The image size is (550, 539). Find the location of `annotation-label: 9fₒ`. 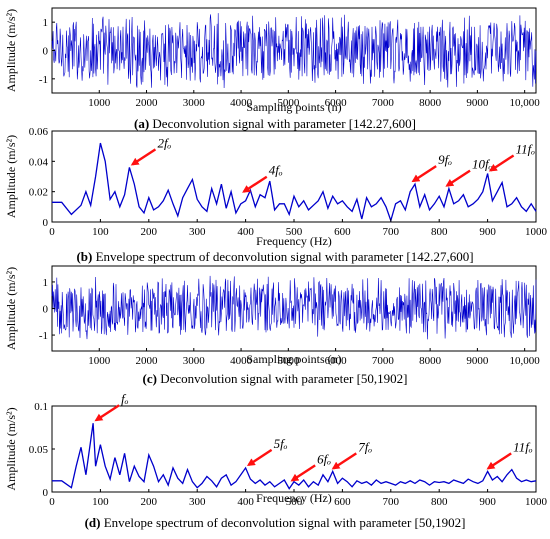

annotation-label: 9fₒ is located at coordinates (445, 159).